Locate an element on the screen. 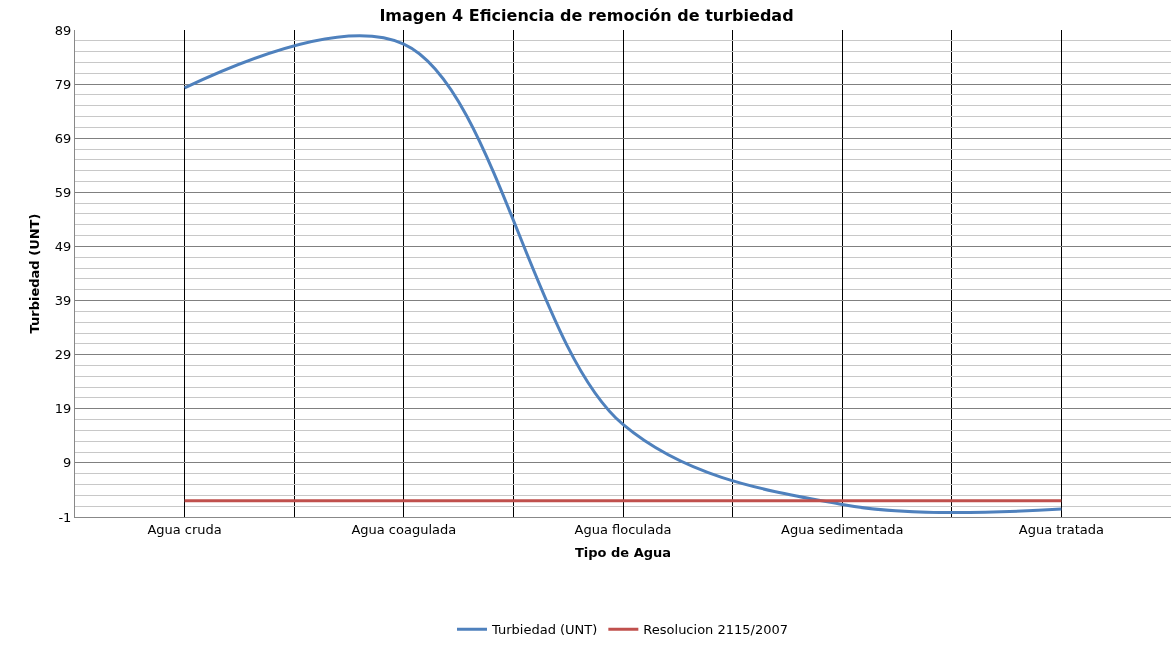  x-tick-label: Agua tratada is located at coordinates (1061, 529).